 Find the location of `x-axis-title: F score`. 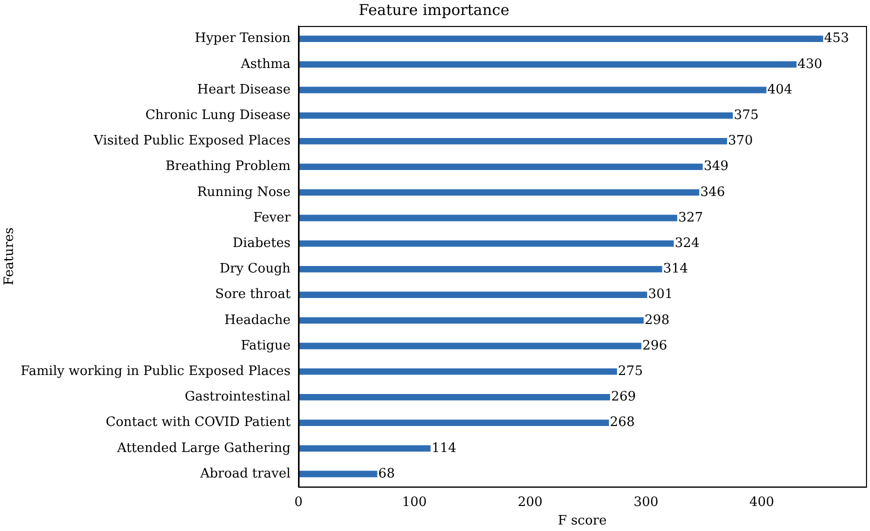

x-axis-title: F score is located at coordinates (583, 521).